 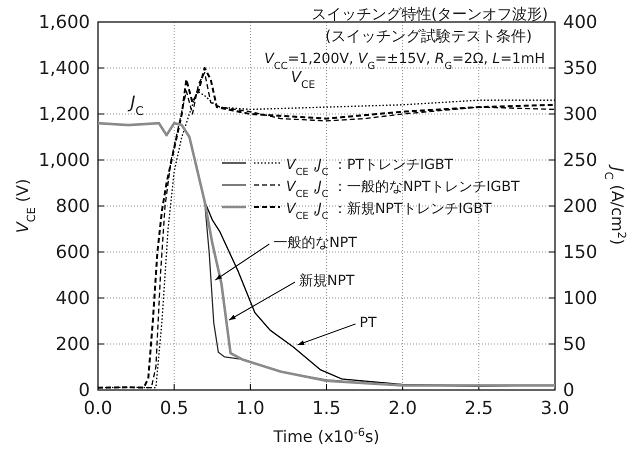 I want to click on annotation: PT, so click(x=368, y=322).